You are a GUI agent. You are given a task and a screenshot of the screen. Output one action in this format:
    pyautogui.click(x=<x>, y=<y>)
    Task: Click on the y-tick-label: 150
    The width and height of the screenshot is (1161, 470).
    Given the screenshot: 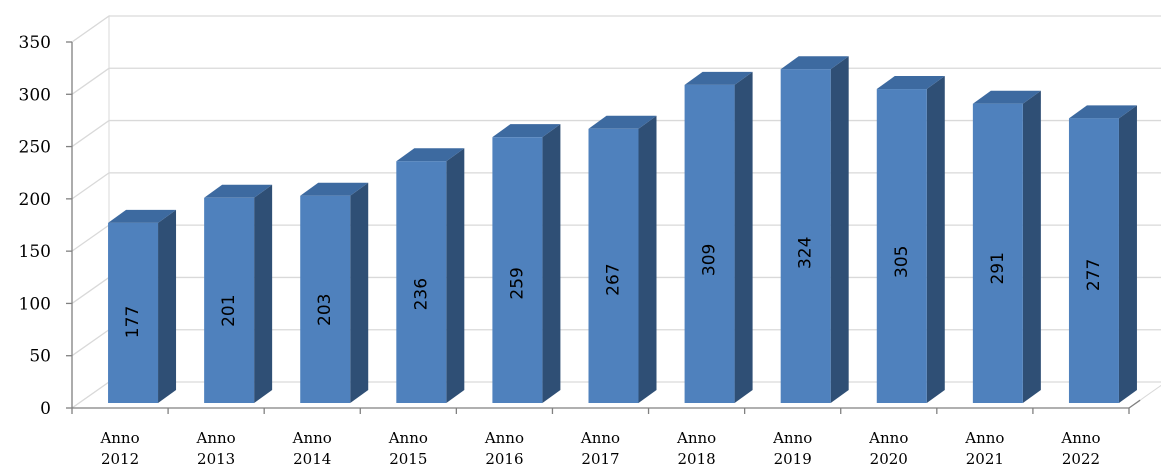 What is the action you would take?
    pyautogui.click(x=35, y=252)
    